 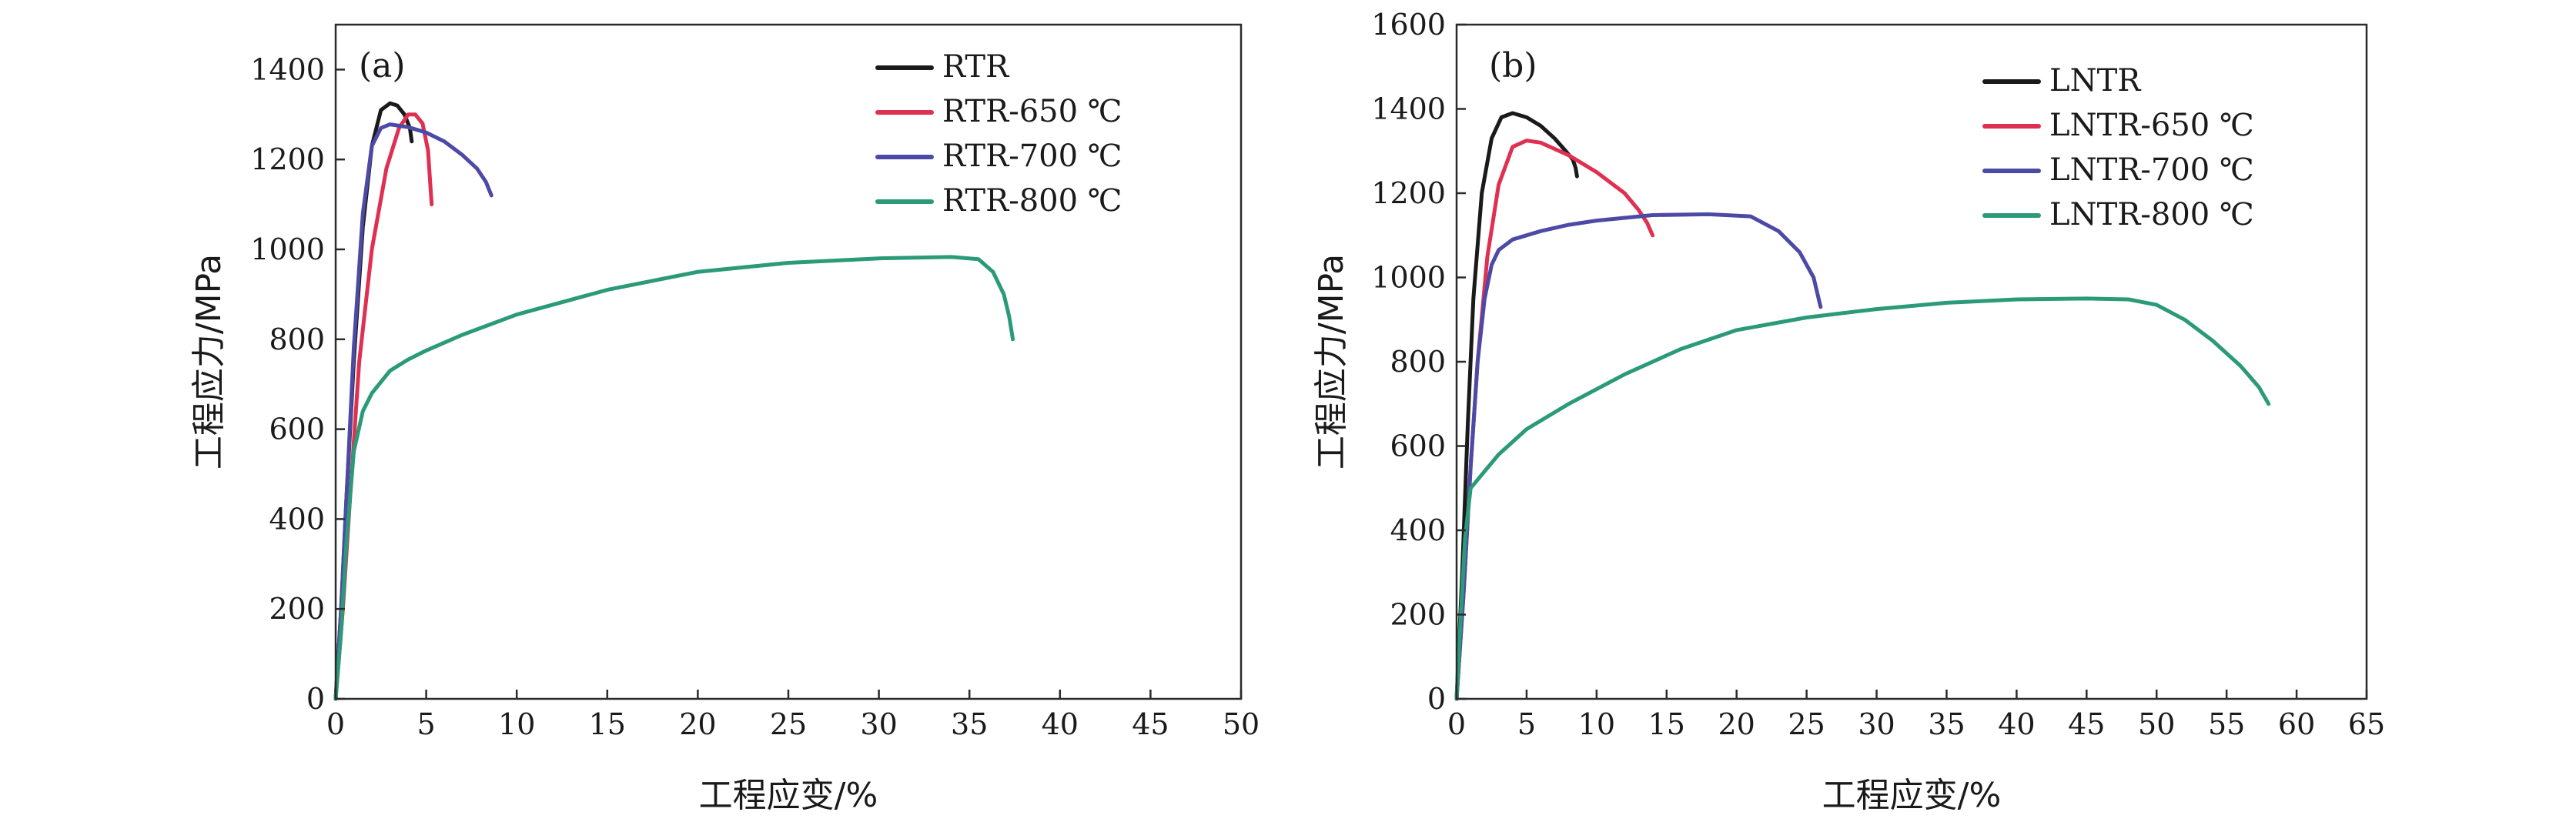 What do you see at coordinates (1032, 156) in the screenshot?
I see `legend-label: RTR-700 ℃` at bounding box center [1032, 156].